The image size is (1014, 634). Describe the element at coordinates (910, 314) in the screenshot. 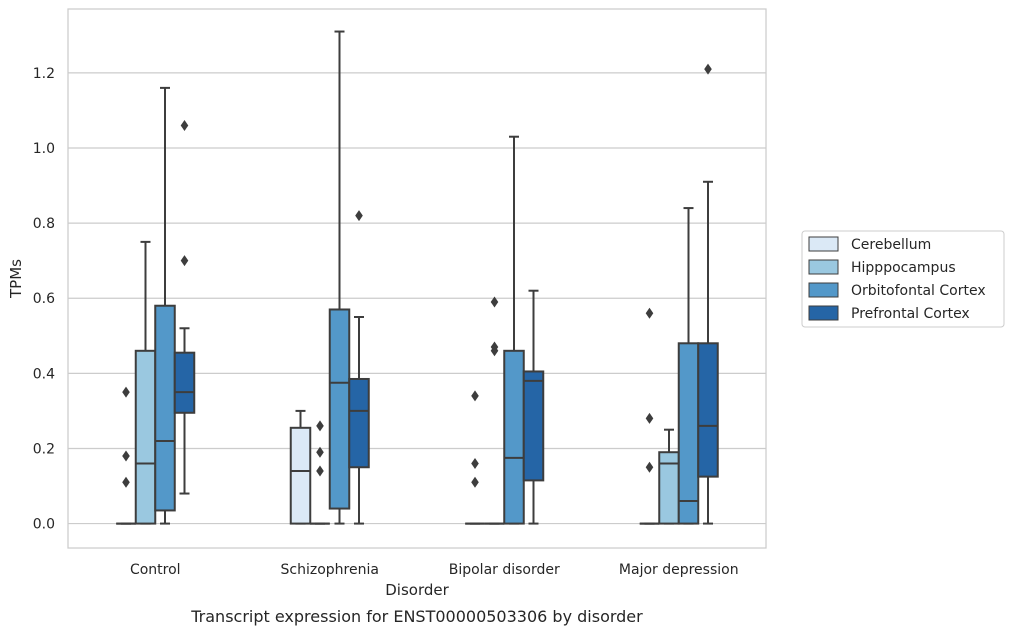

I see `legend-label: Prefrontal Cortex` at that location.